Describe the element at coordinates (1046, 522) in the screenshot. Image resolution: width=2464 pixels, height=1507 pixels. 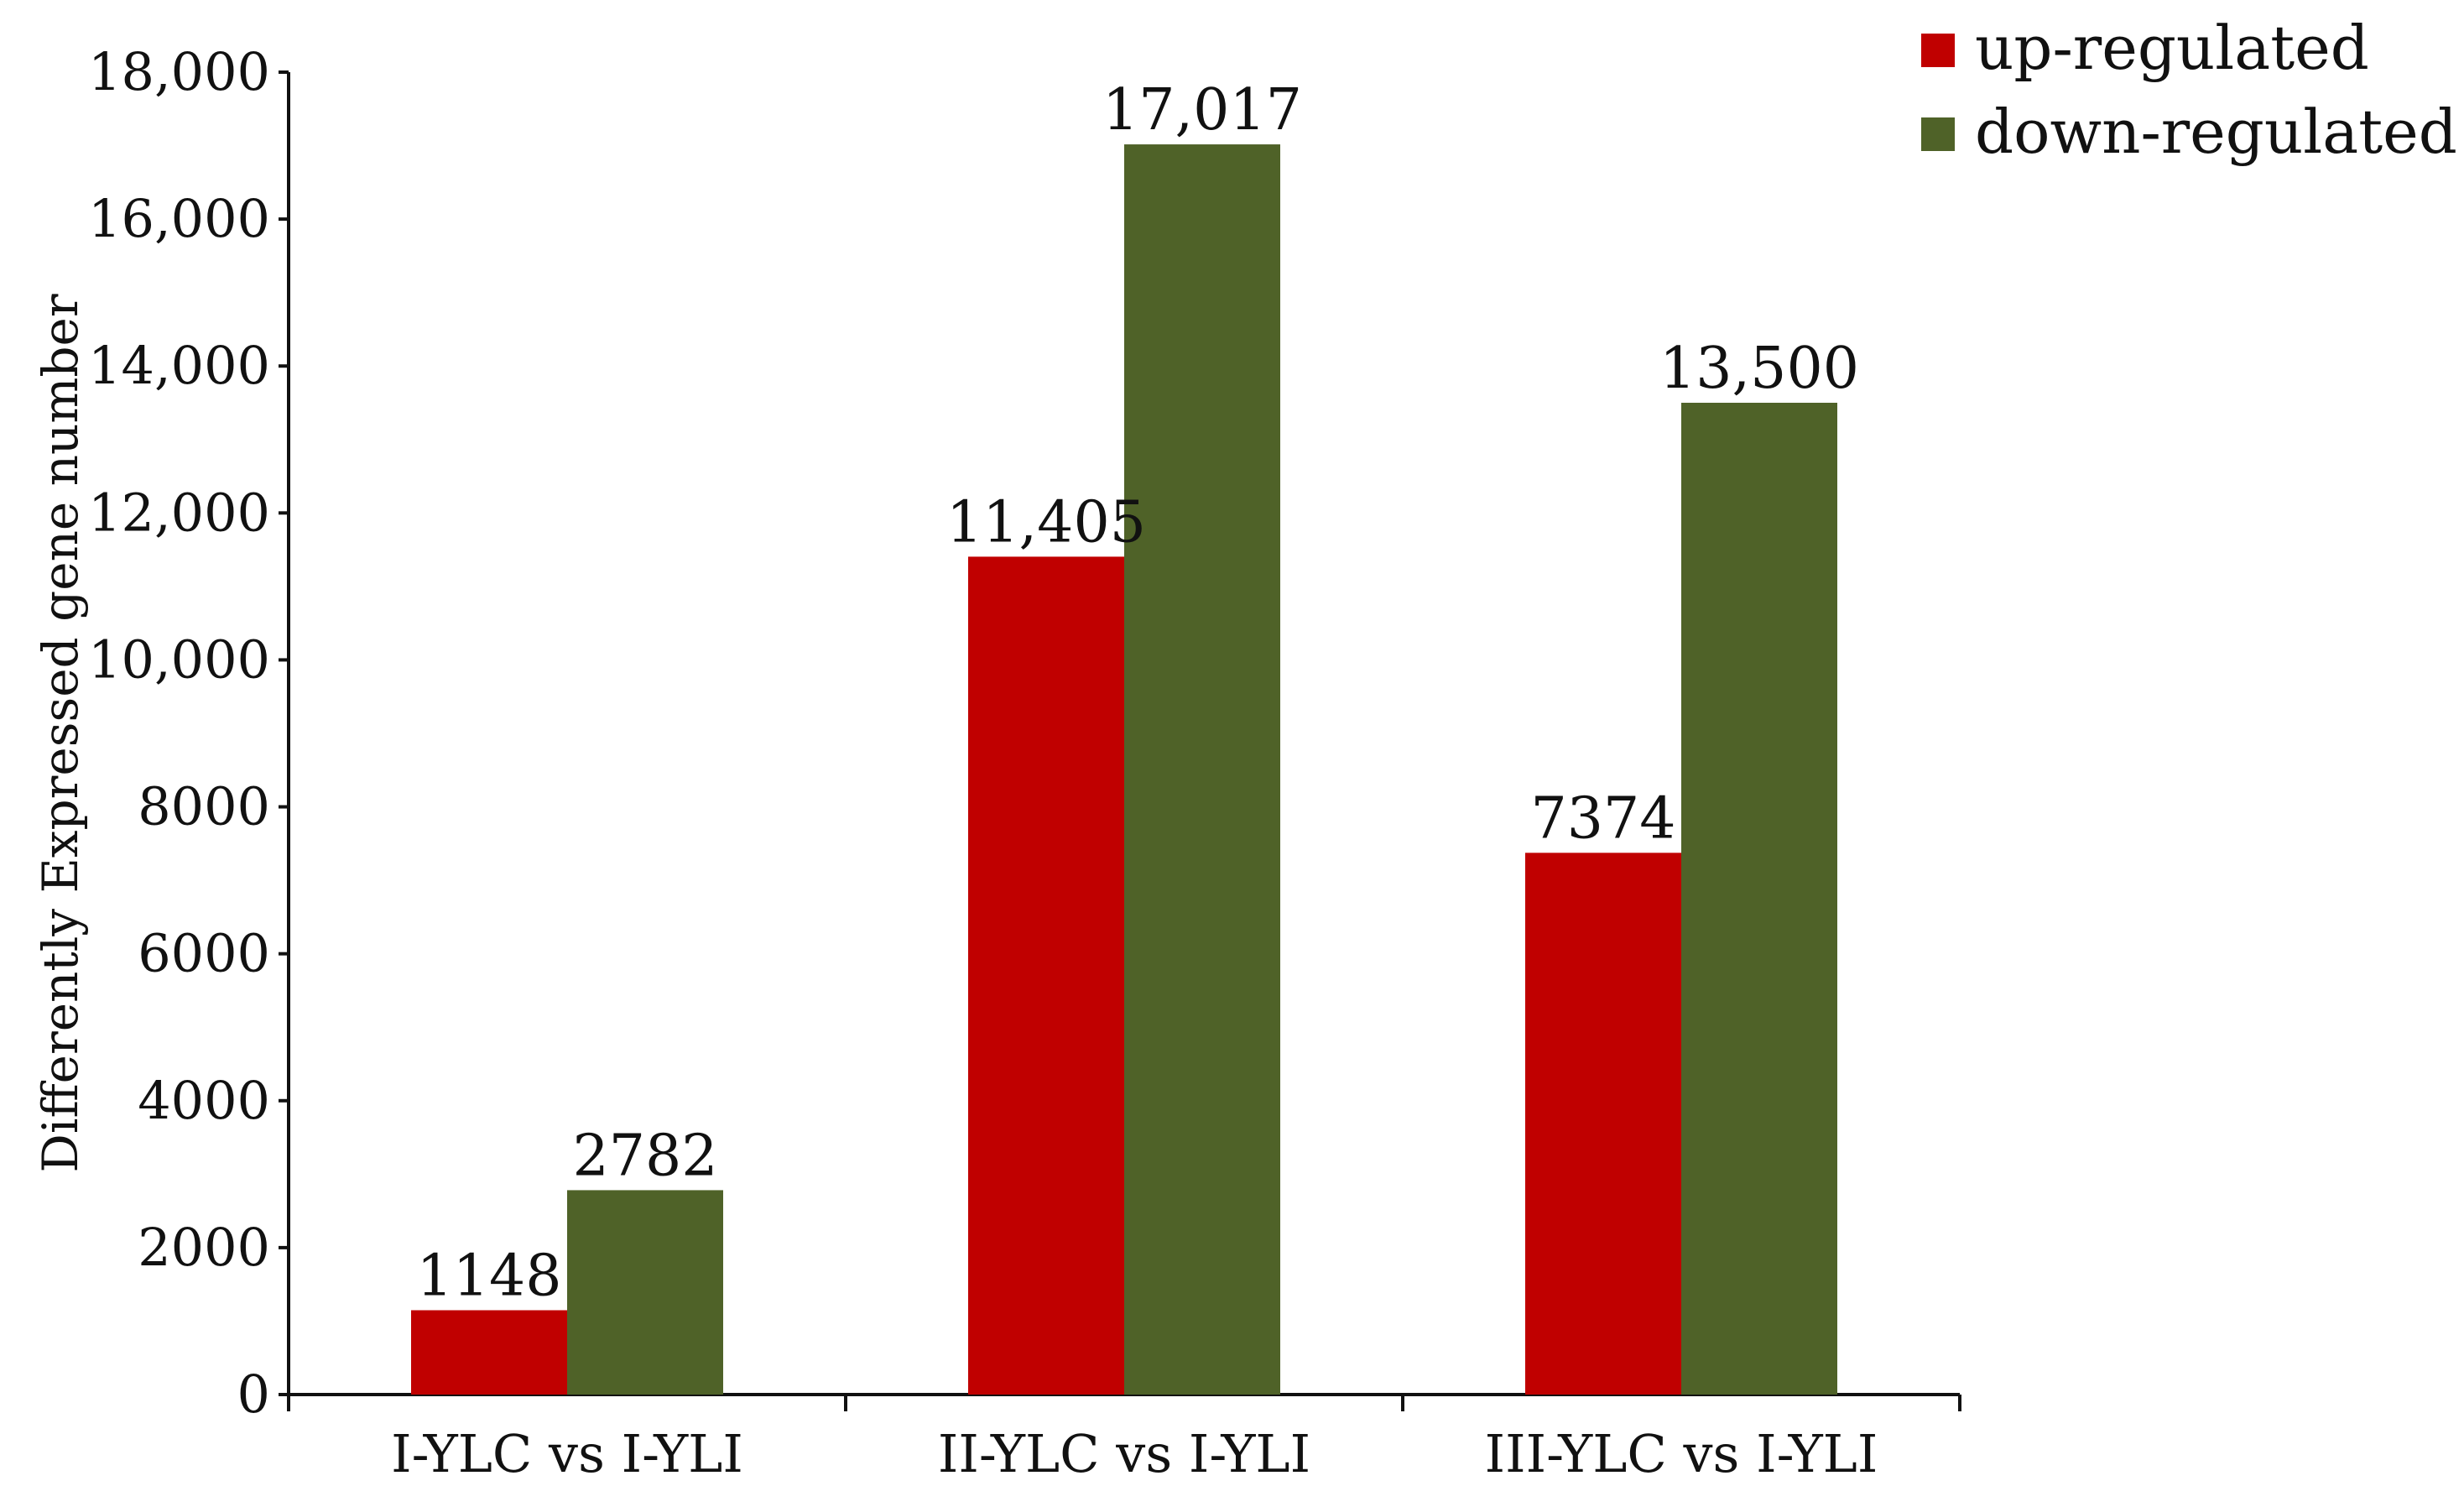
I see `data-label: 11,405` at that location.